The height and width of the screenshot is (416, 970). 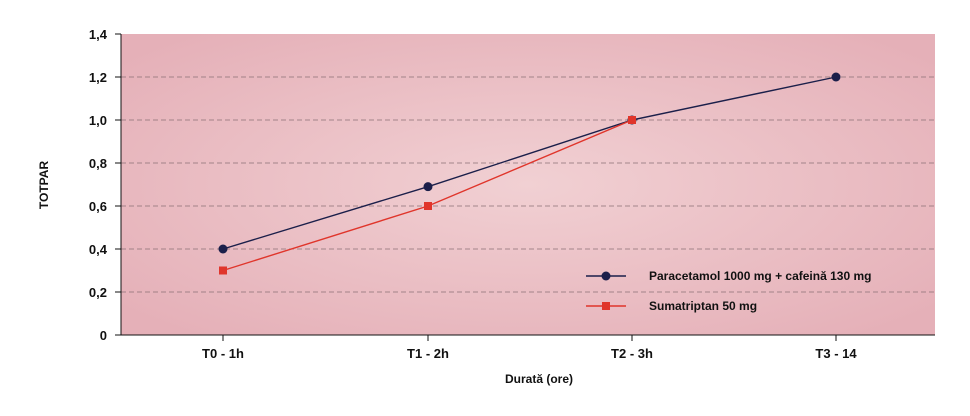 I want to click on x-tick-label: T3 - 14, so click(x=836, y=353).